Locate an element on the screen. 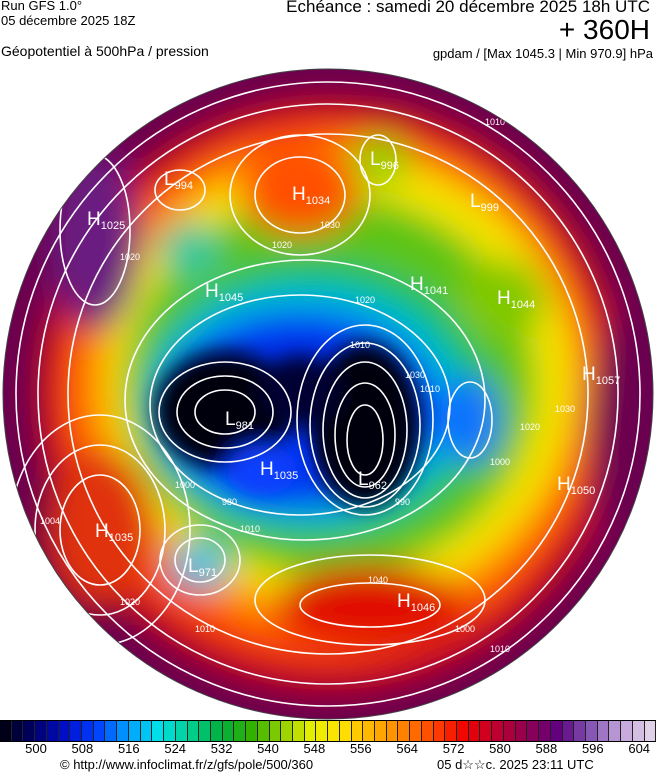 Image resolution: width=656 pixels, height=773 pixels. low-pressure-label: L996 is located at coordinates (384, 160).